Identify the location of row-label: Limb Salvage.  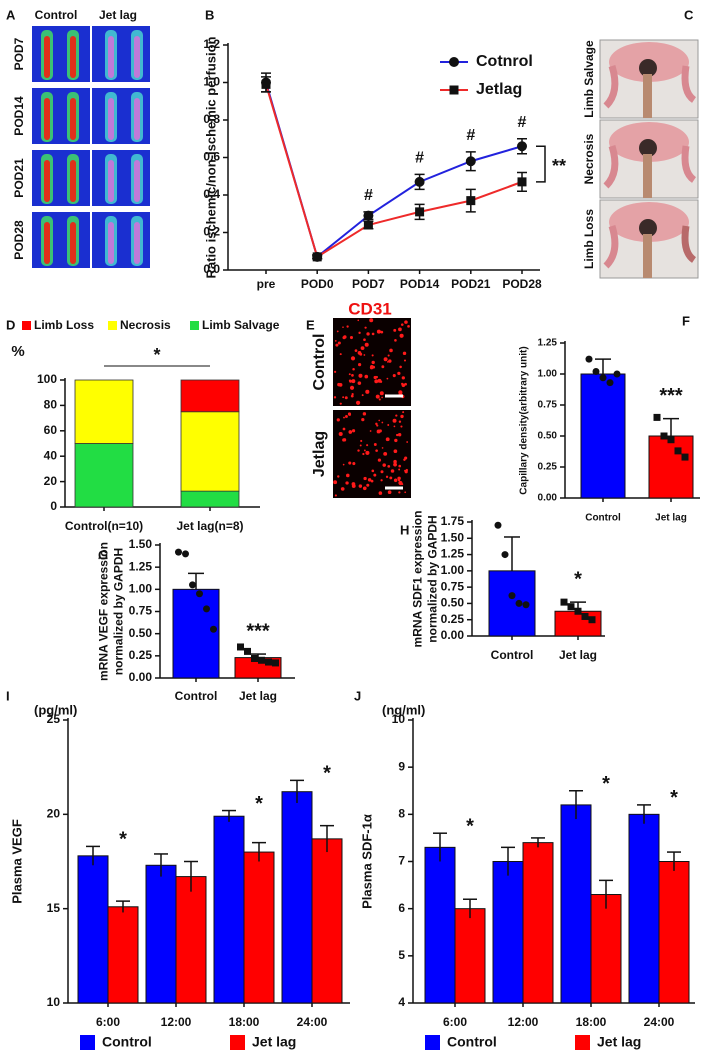
(589, 79).